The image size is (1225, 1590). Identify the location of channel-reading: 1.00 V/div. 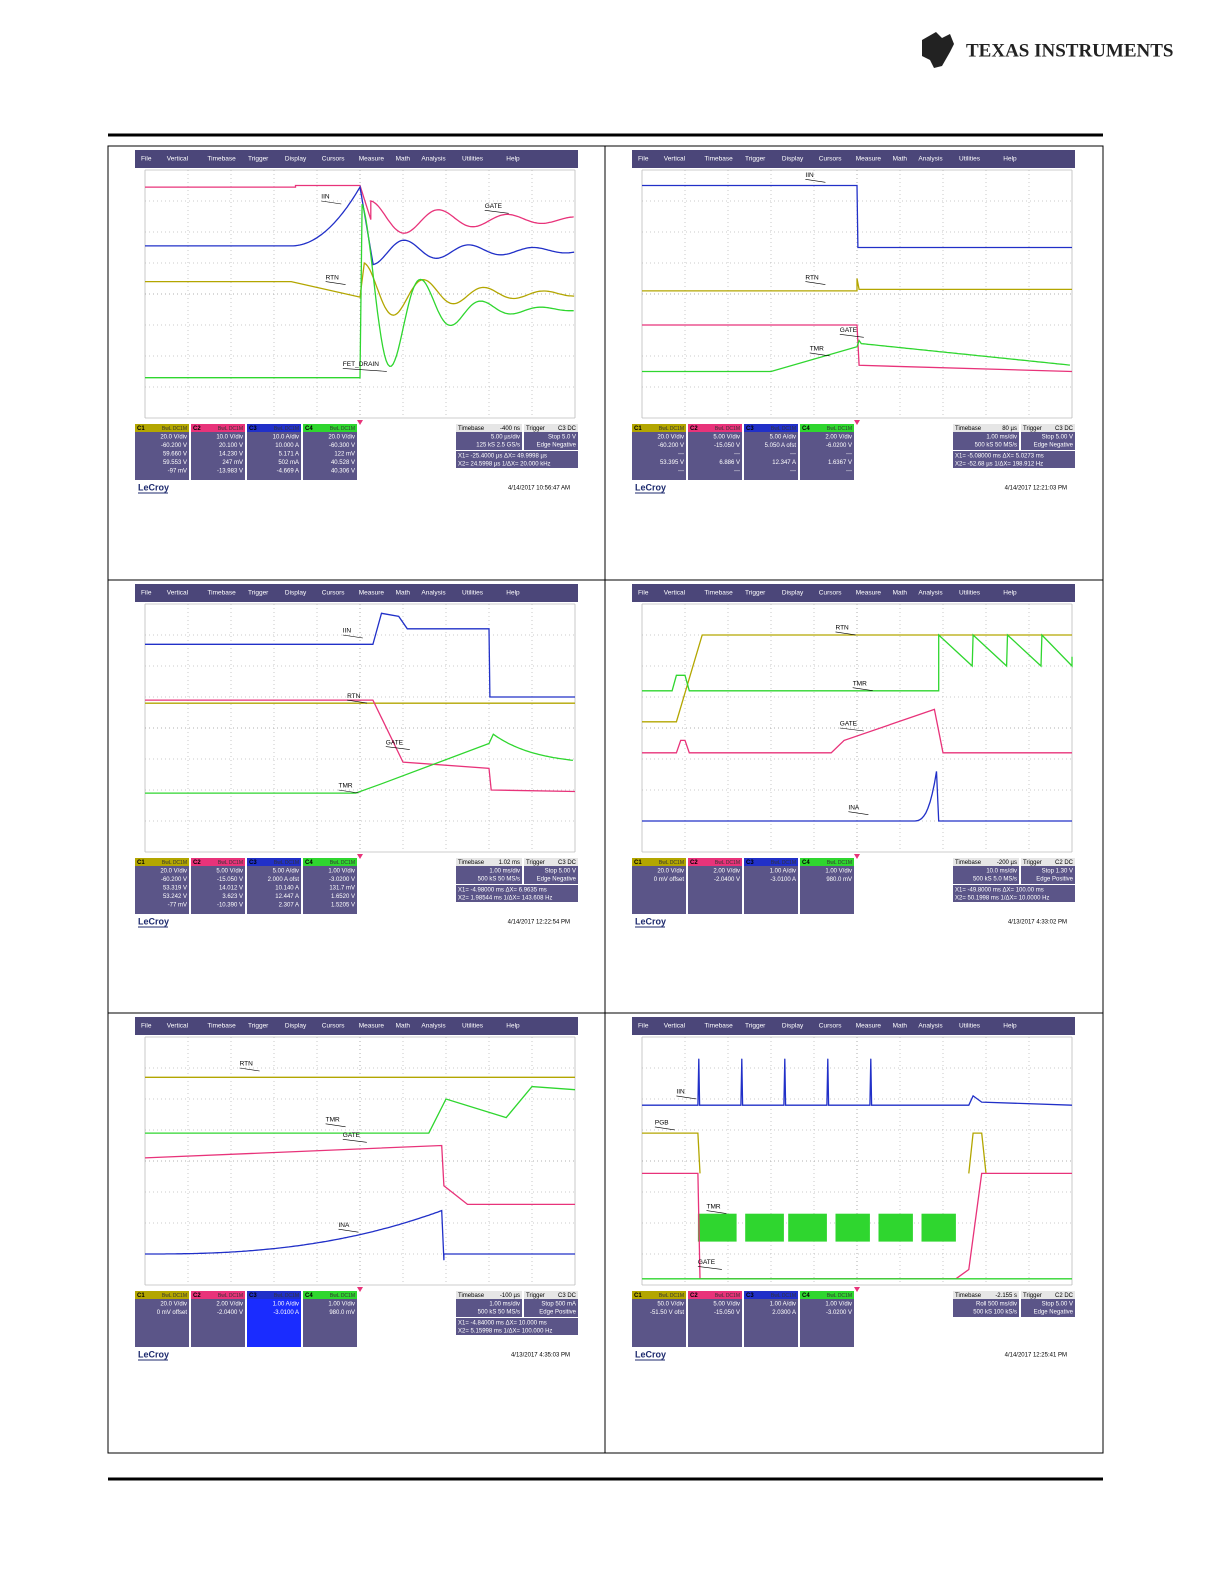
(838, 872).